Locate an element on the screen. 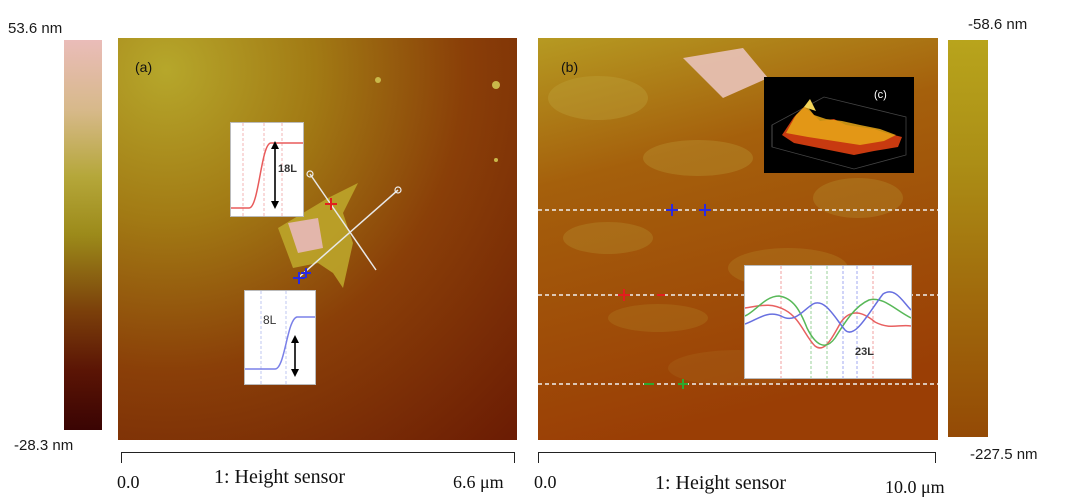  panel-b-profile-inset-label: 23L is located at coordinates (864, 352).